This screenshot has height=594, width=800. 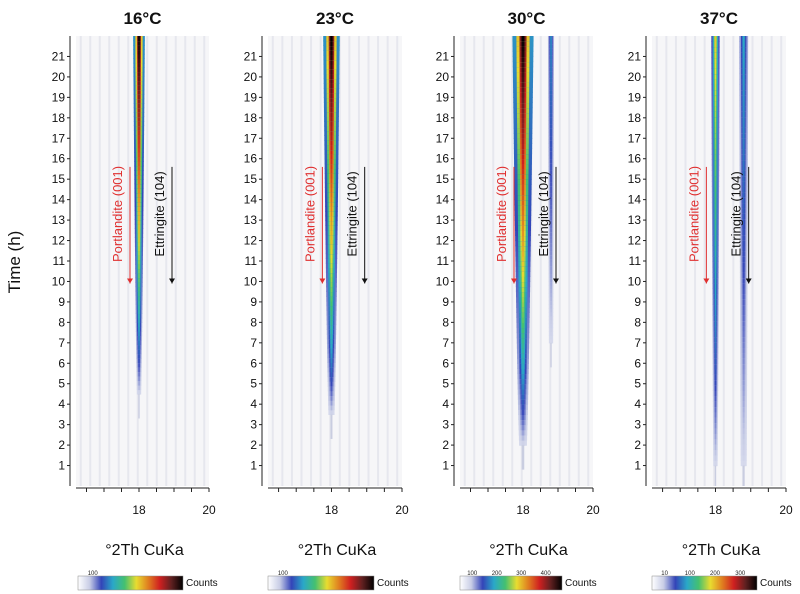 What do you see at coordinates (635, 118) in the screenshot?
I see `y-tick-label: 18` at bounding box center [635, 118].